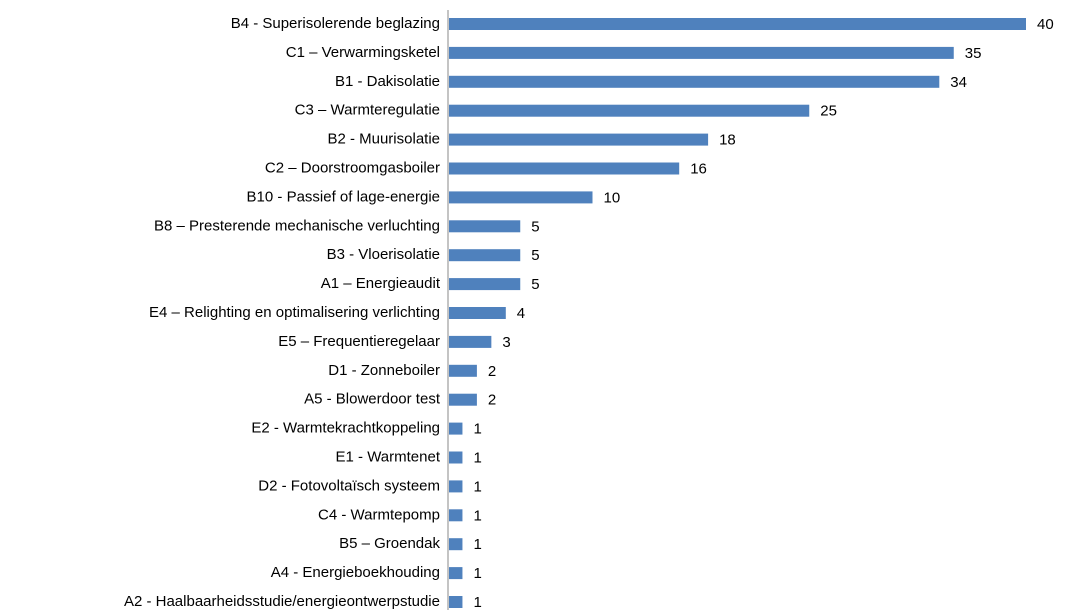 The width and height of the screenshot is (1065, 610). I want to click on category-label: C3 – Warmteregulatie, so click(367, 110).